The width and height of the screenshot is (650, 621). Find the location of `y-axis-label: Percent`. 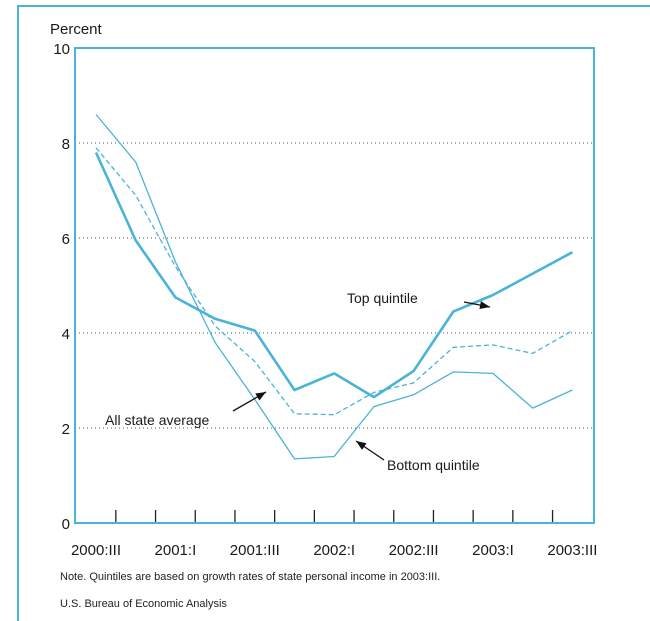

y-axis-label: Percent is located at coordinates (76, 29).